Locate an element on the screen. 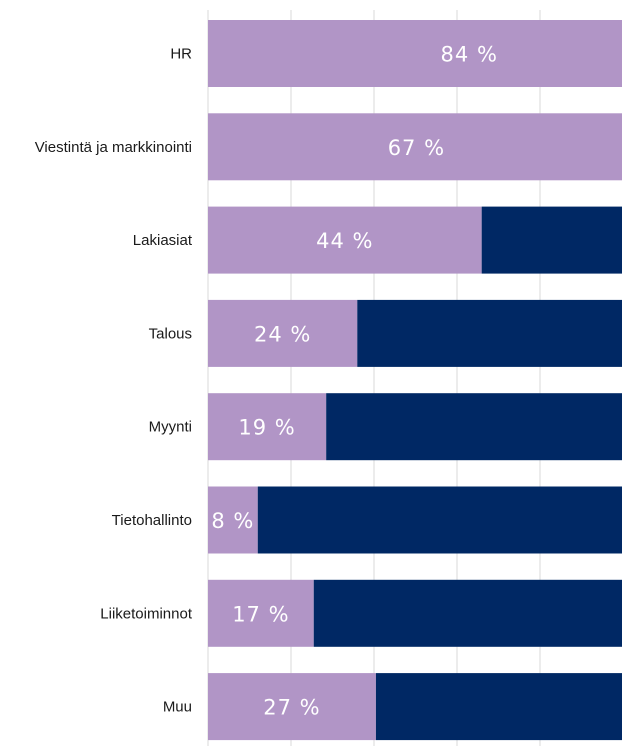  data-label: 67 % is located at coordinates (416, 148).